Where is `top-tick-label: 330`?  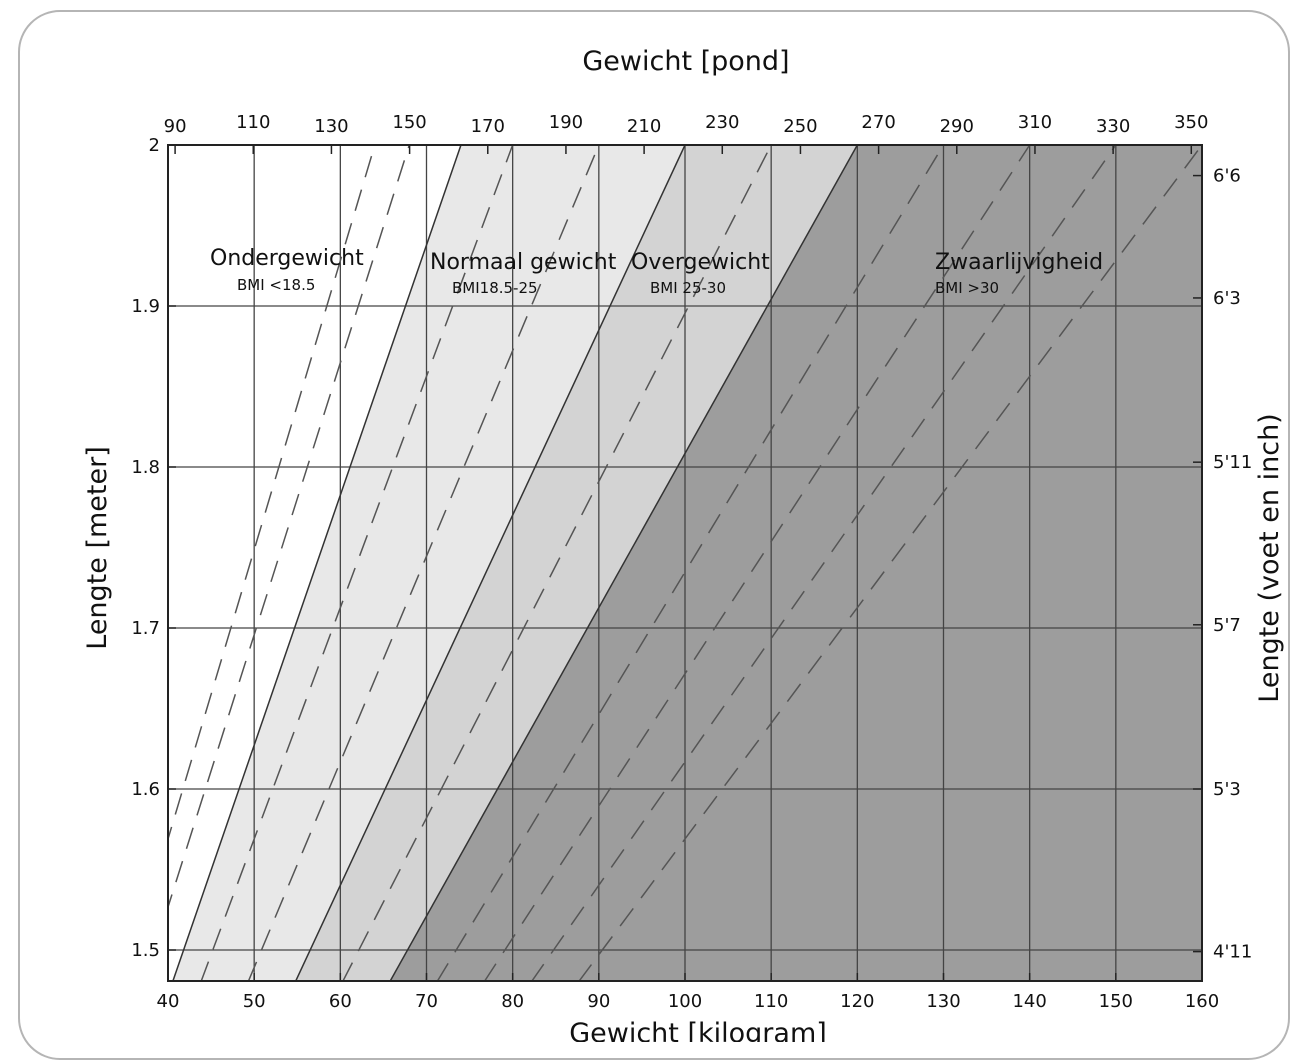
top-tick-label: 330 is located at coordinates (1113, 126).